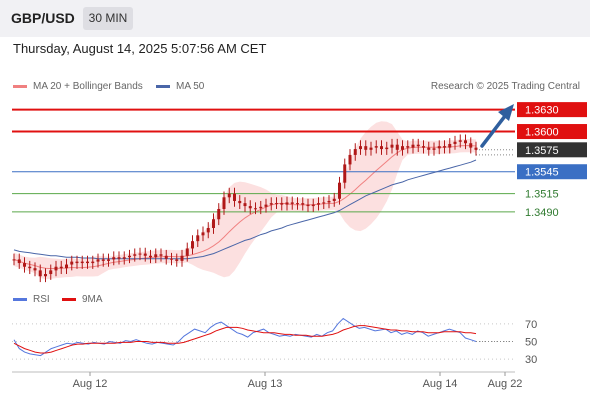 This screenshot has width=590, height=400. Describe the element at coordinates (493, 131) in the screenshot. I see `forecast-arrow-shaft` at that location.